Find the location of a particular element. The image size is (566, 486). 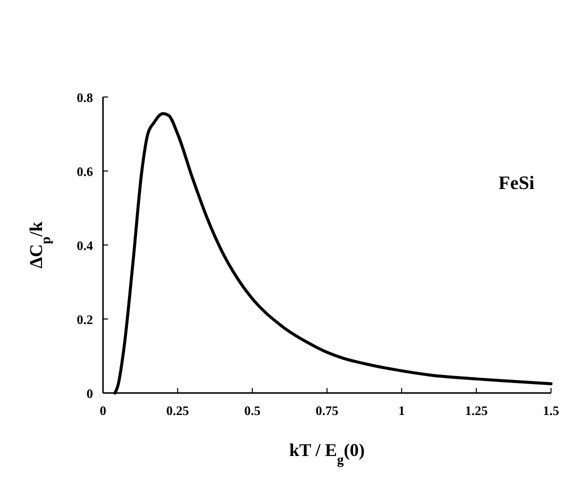

x-axis-title: kT / E$_{g}$(0) is located at coordinates (327, 453).